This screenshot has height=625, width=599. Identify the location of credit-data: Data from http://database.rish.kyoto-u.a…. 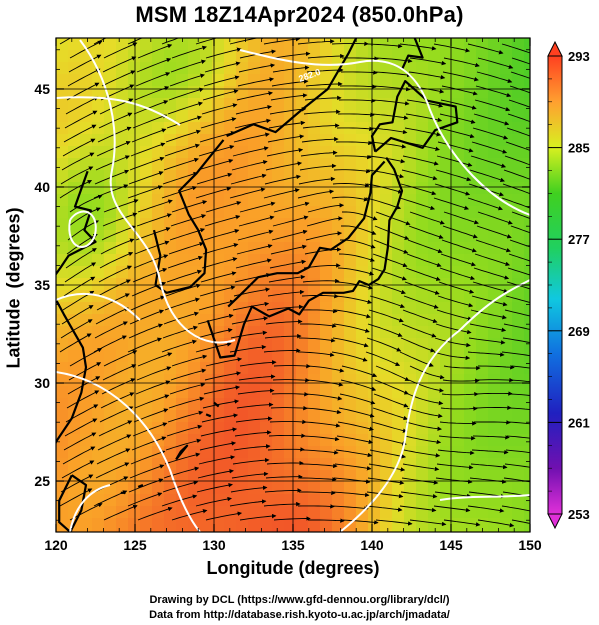
(299, 615).